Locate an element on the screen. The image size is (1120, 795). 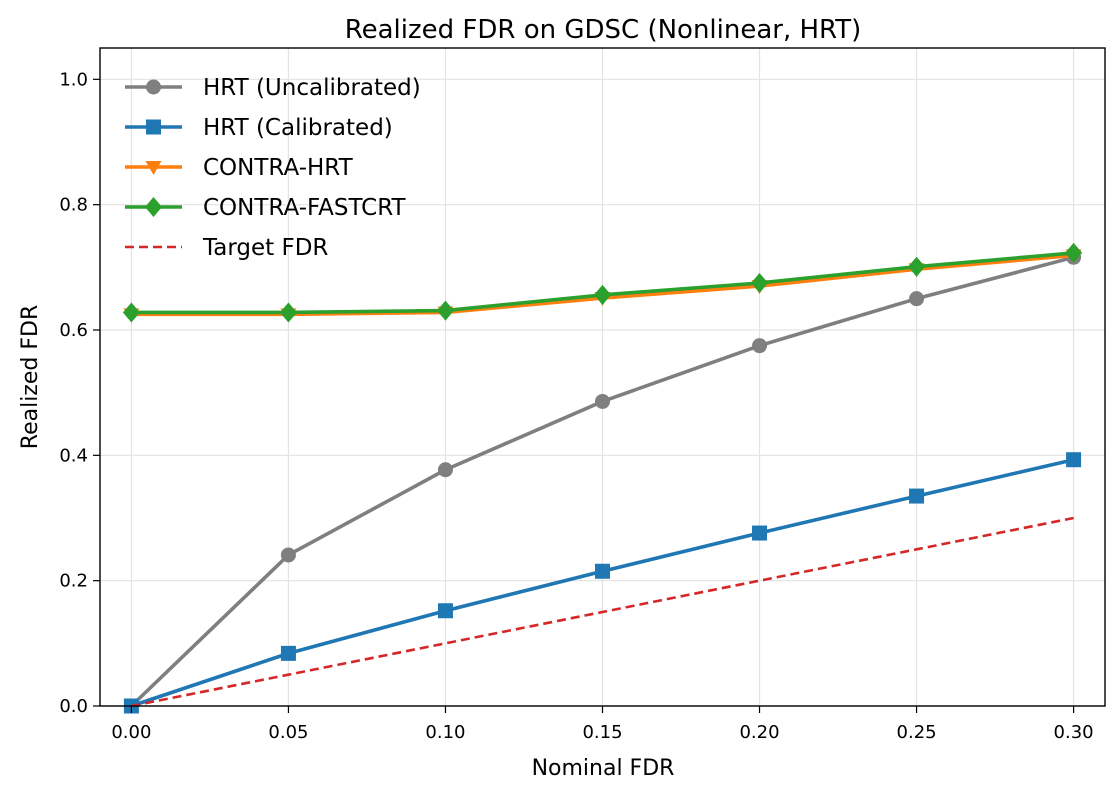
y-tick-label: 0.4 is located at coordinates (73, 455).